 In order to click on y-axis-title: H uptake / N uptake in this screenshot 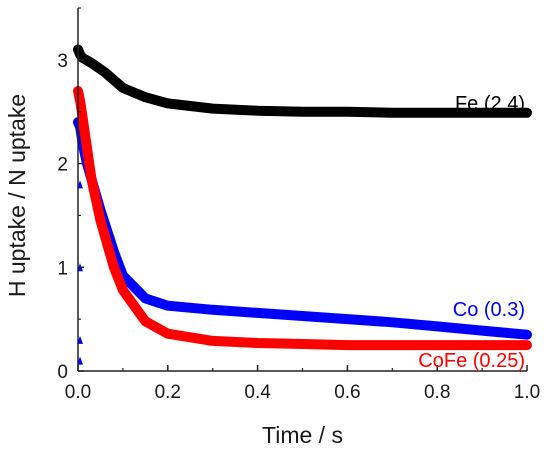, I will do `click(17, 195)`.